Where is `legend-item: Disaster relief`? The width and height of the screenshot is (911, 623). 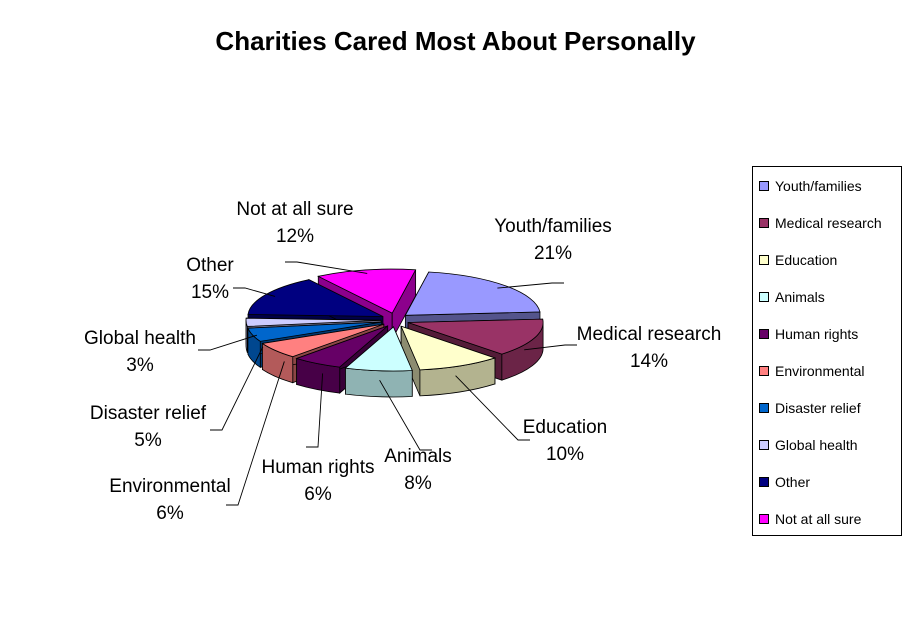
legend-item: Disaster relief is located at coordinates (810, 408).